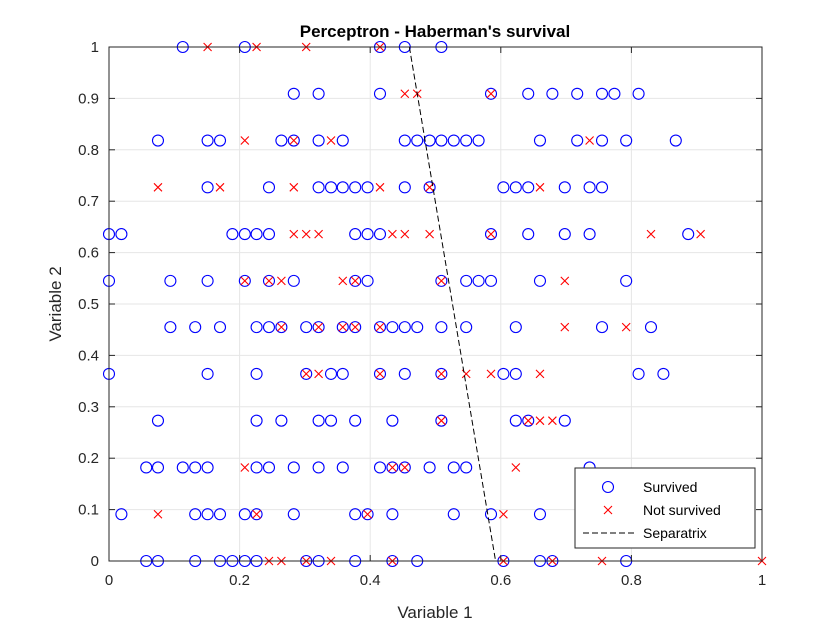 Image resolution: width=840 pixels, height=630 pixels. Describe the element at coordinates (452, 304) in the screenshot. I see `separatrix-line` at that location.